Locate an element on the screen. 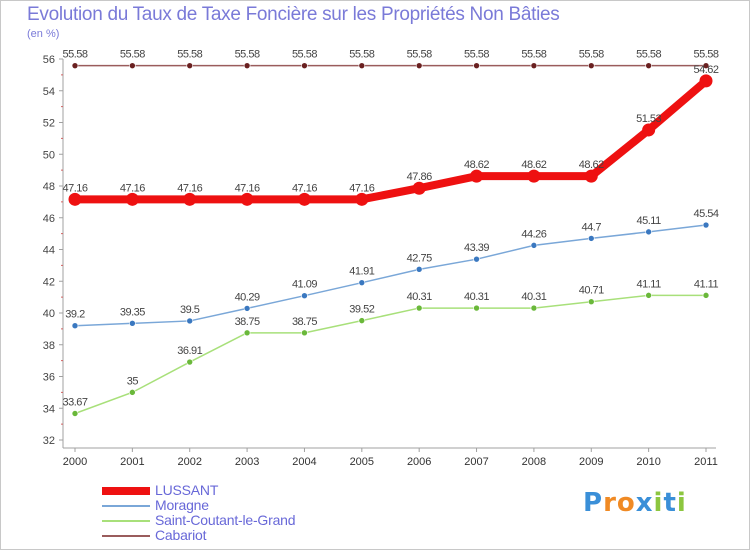 The width and height of the screenshot is (750, 550). logo-letter: x is located at coordinates (644, 503).